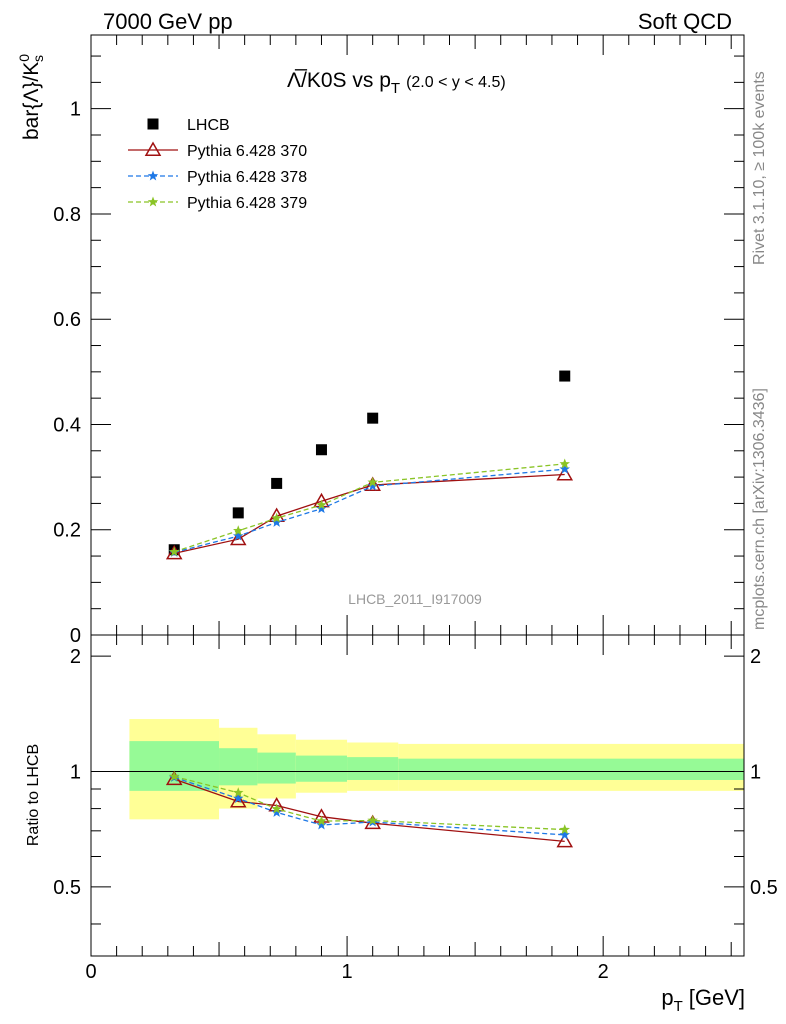 This screenshot has width=786, height=1024. What do you see at coordinates (31, 101) in the screenshot?
I see `main-ylabel-text: bar{Λ}/K` at bounding box center [31, 101].